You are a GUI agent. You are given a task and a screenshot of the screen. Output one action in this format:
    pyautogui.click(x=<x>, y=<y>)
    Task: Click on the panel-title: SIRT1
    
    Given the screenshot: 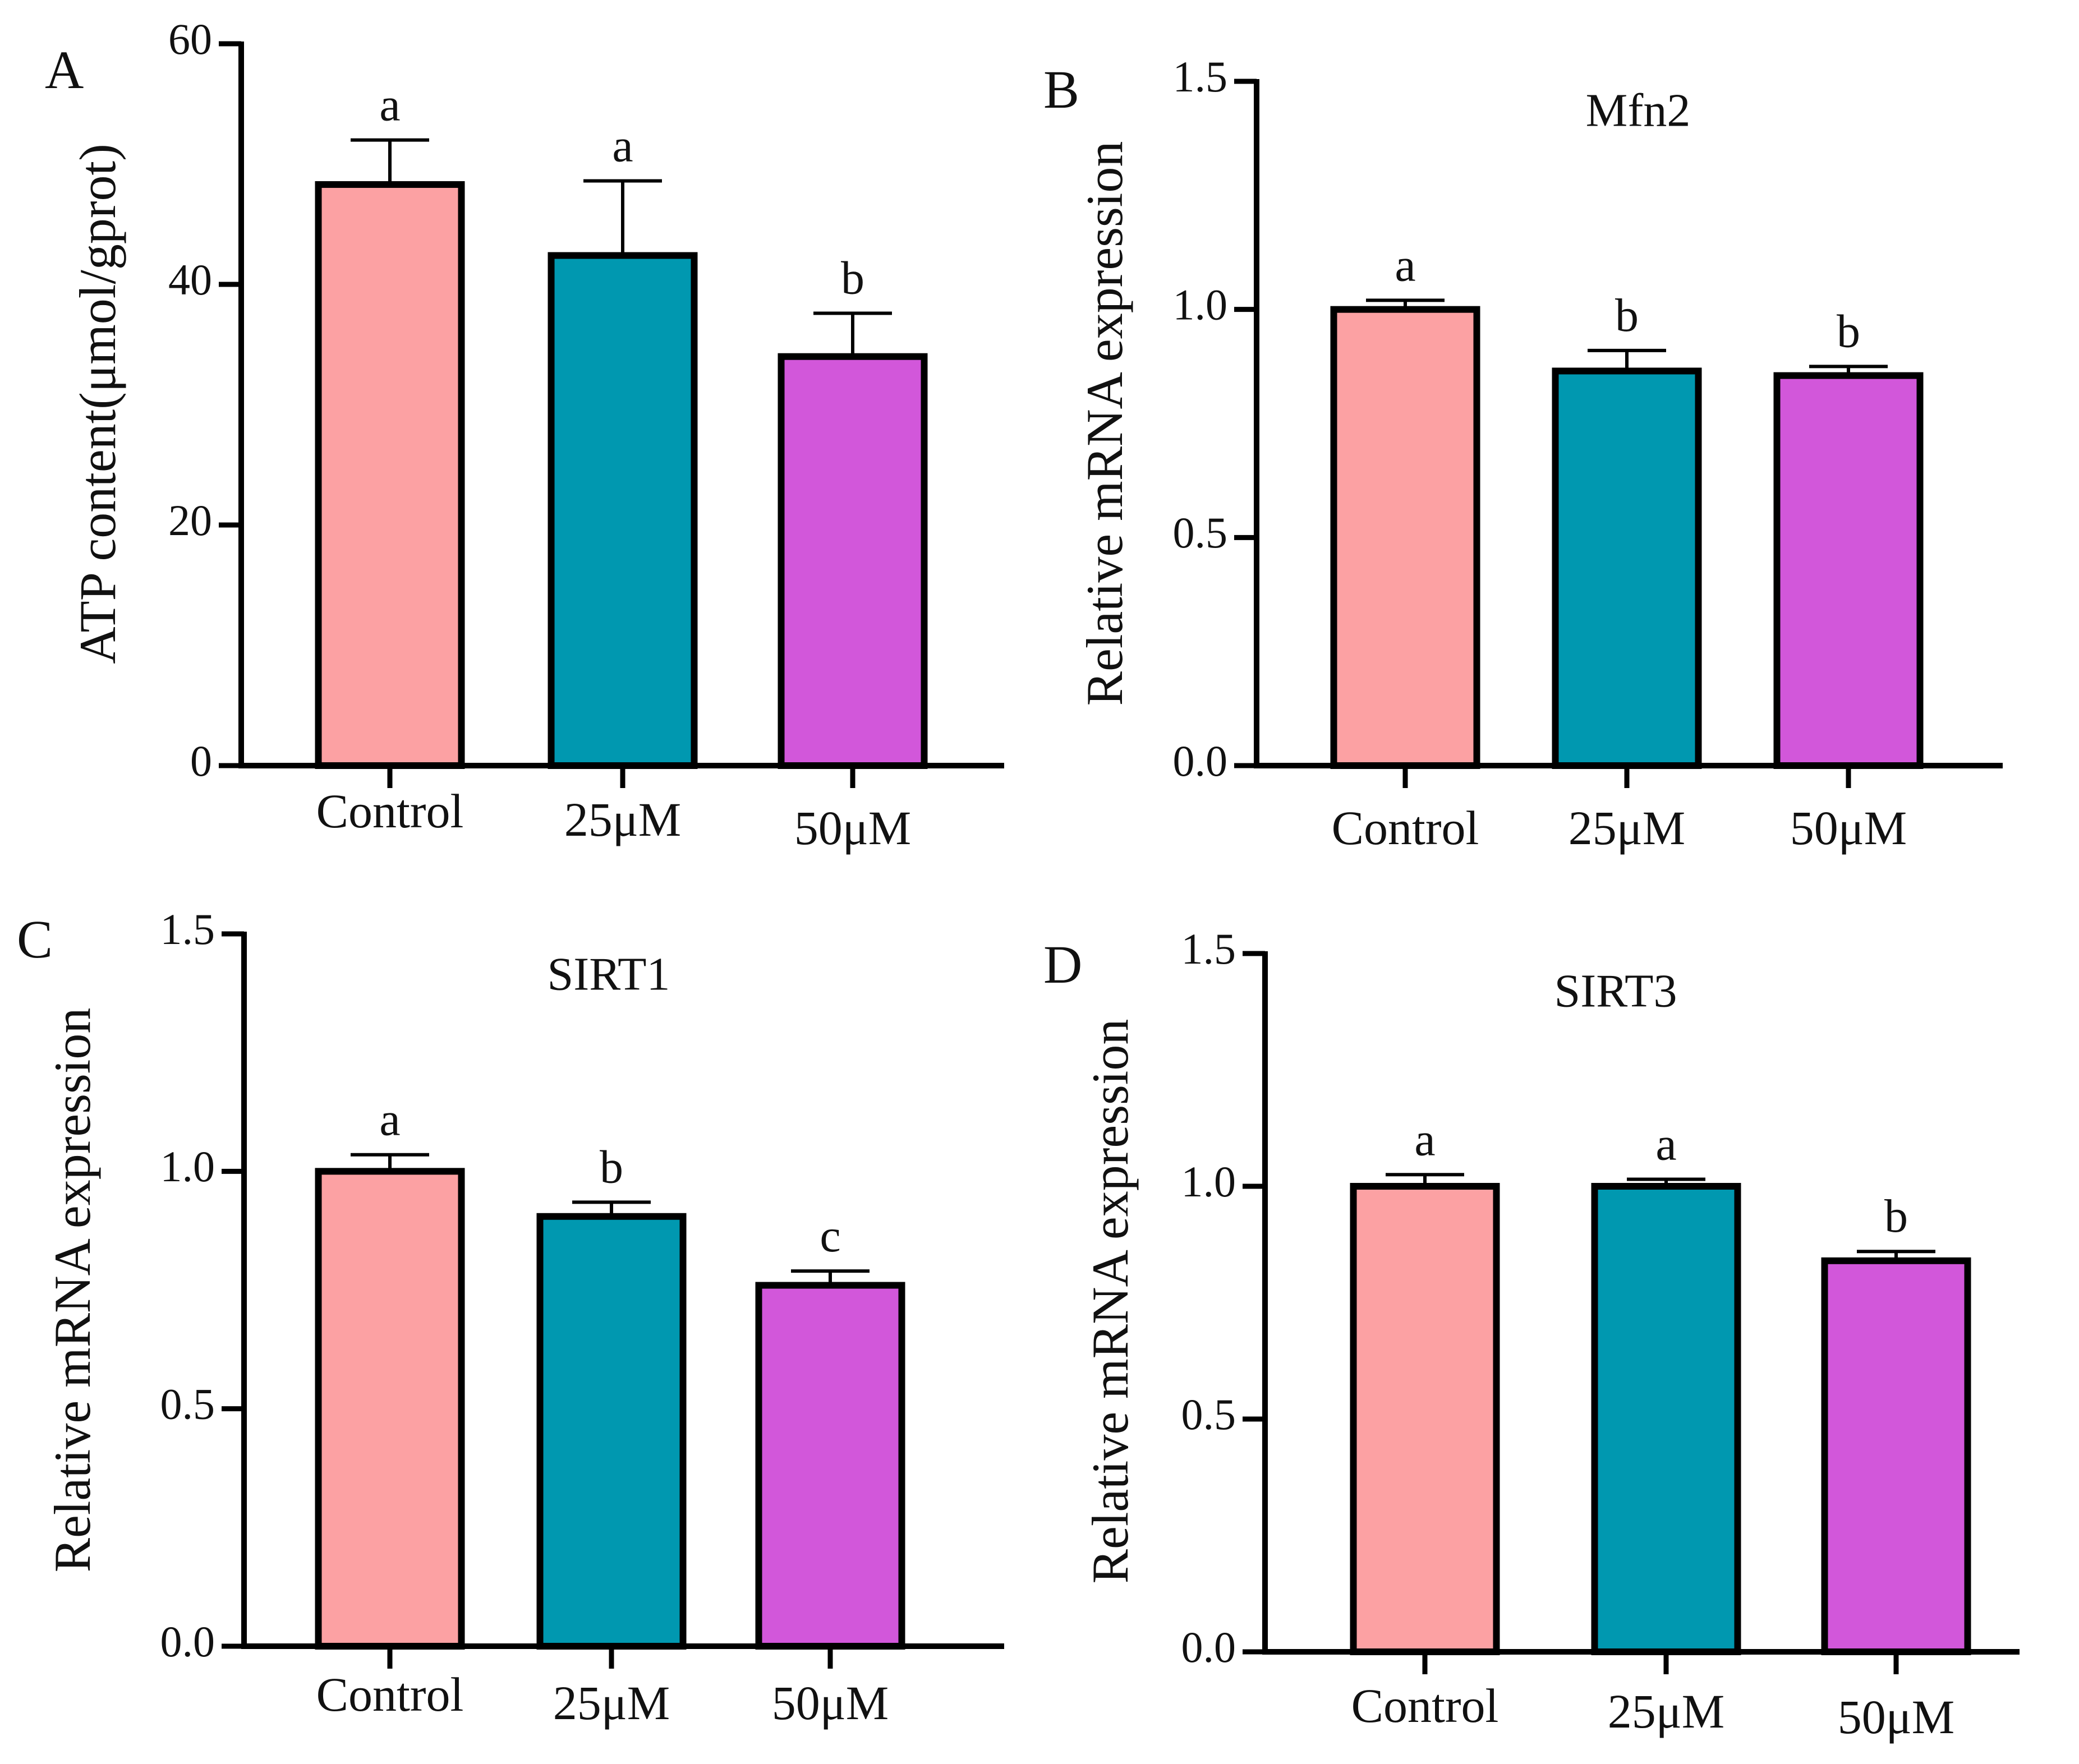 What is the action you would take?
    pyautogui.click(x=609, y=974)
    